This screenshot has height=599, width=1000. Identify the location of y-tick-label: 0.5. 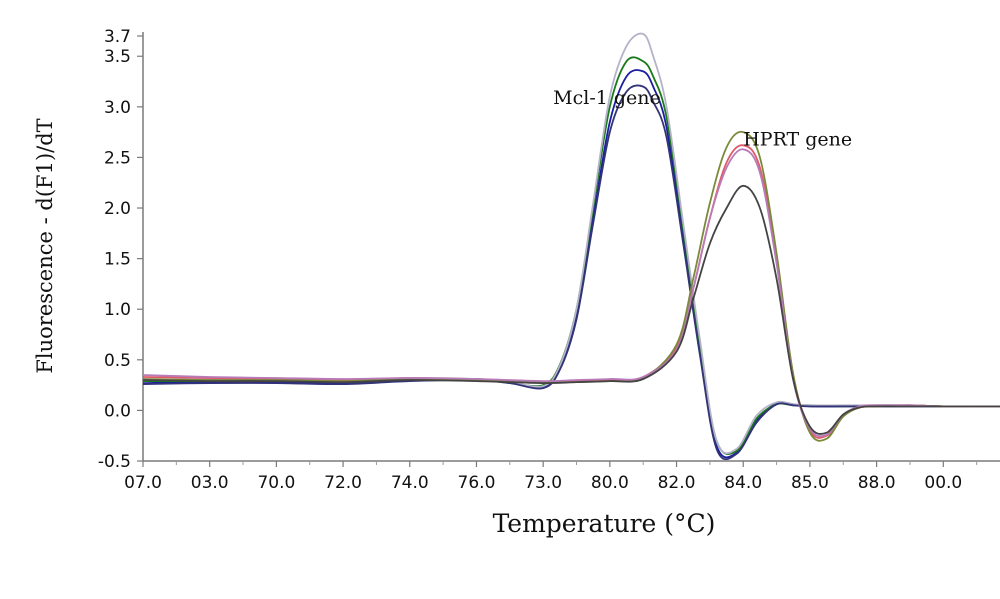
(117, 361).